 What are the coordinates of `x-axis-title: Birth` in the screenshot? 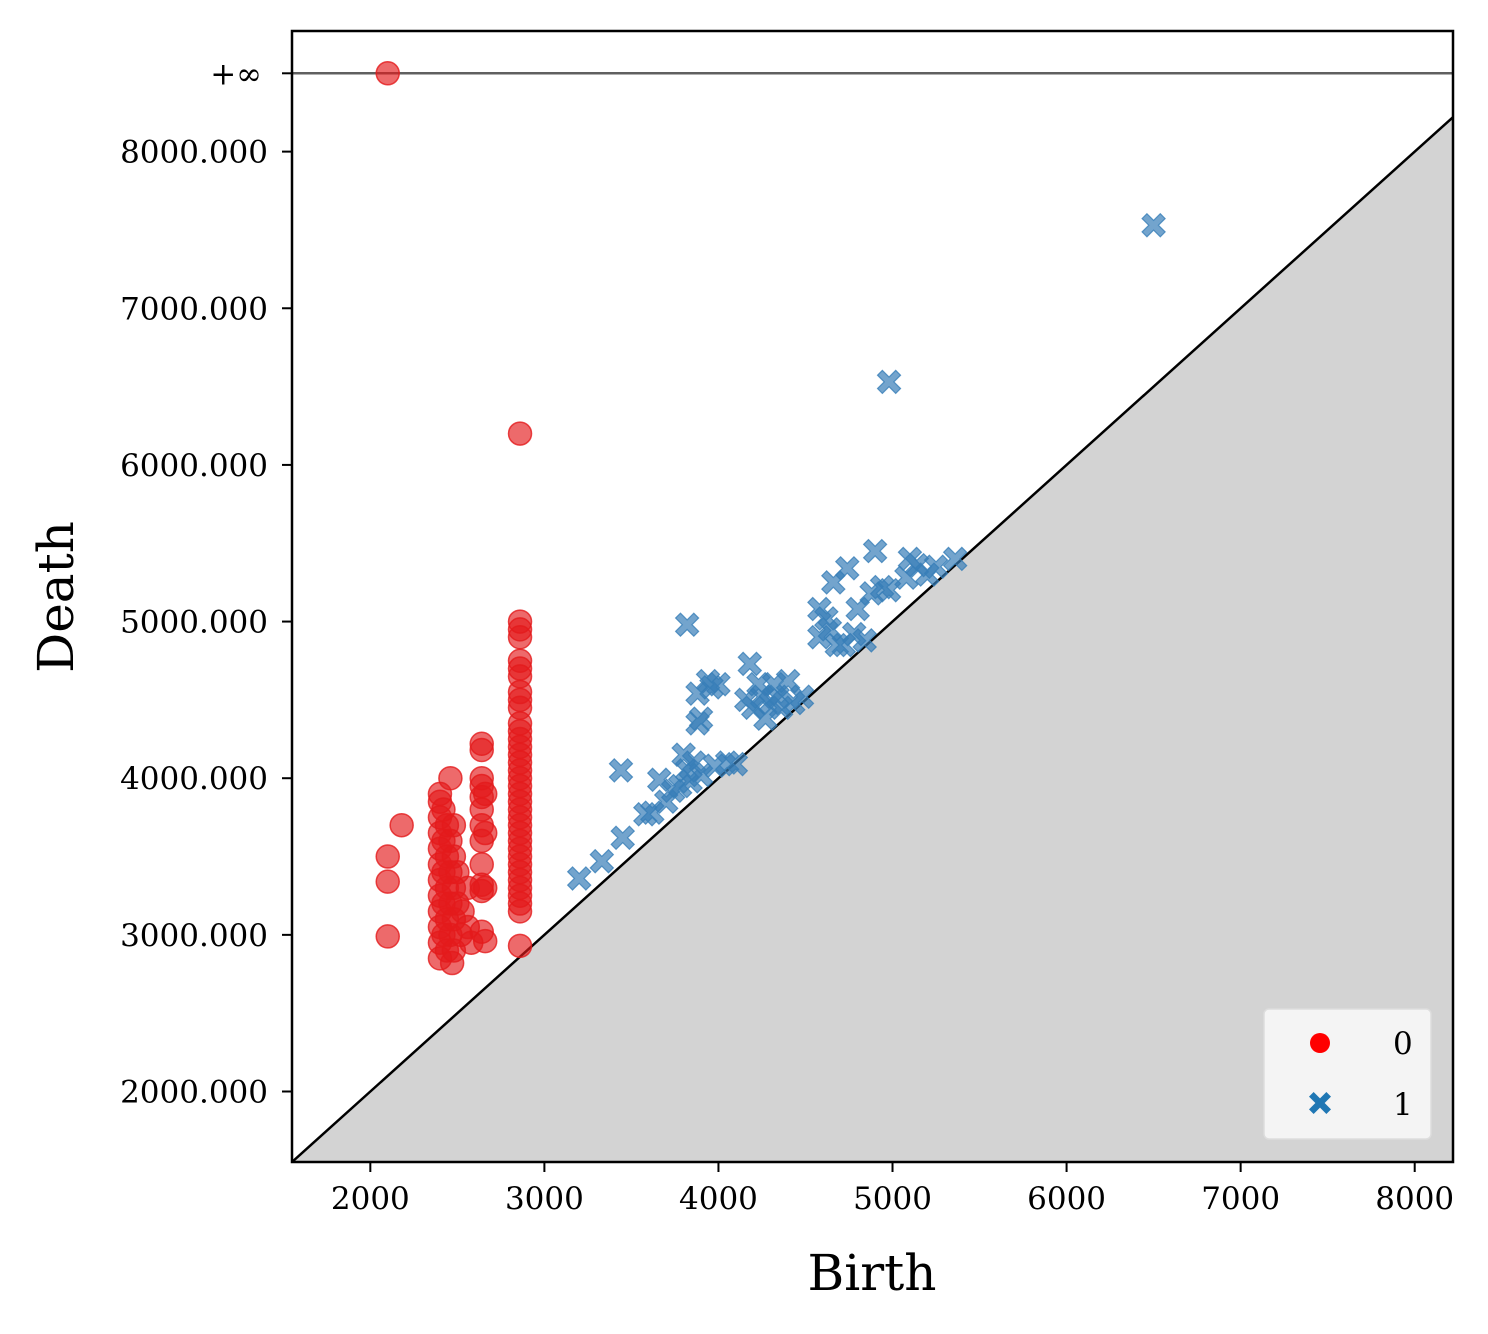 It's located at (872, 1273).